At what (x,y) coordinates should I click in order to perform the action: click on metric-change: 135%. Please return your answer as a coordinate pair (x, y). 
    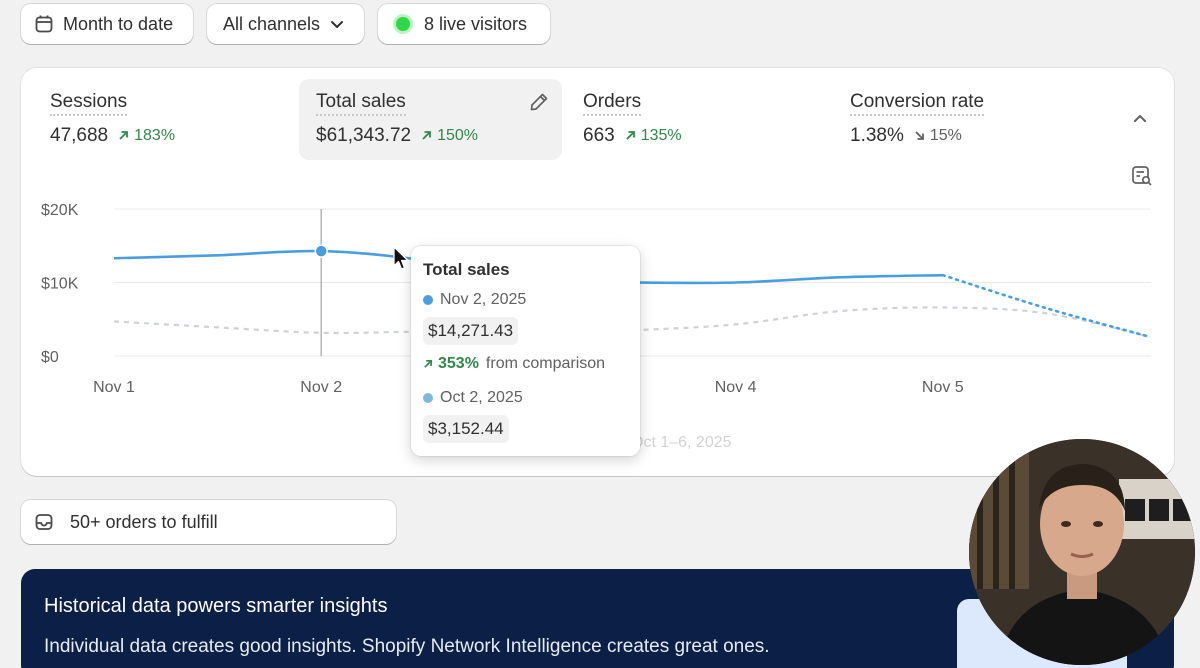
    Looking at the image, I should click on (653, 136).